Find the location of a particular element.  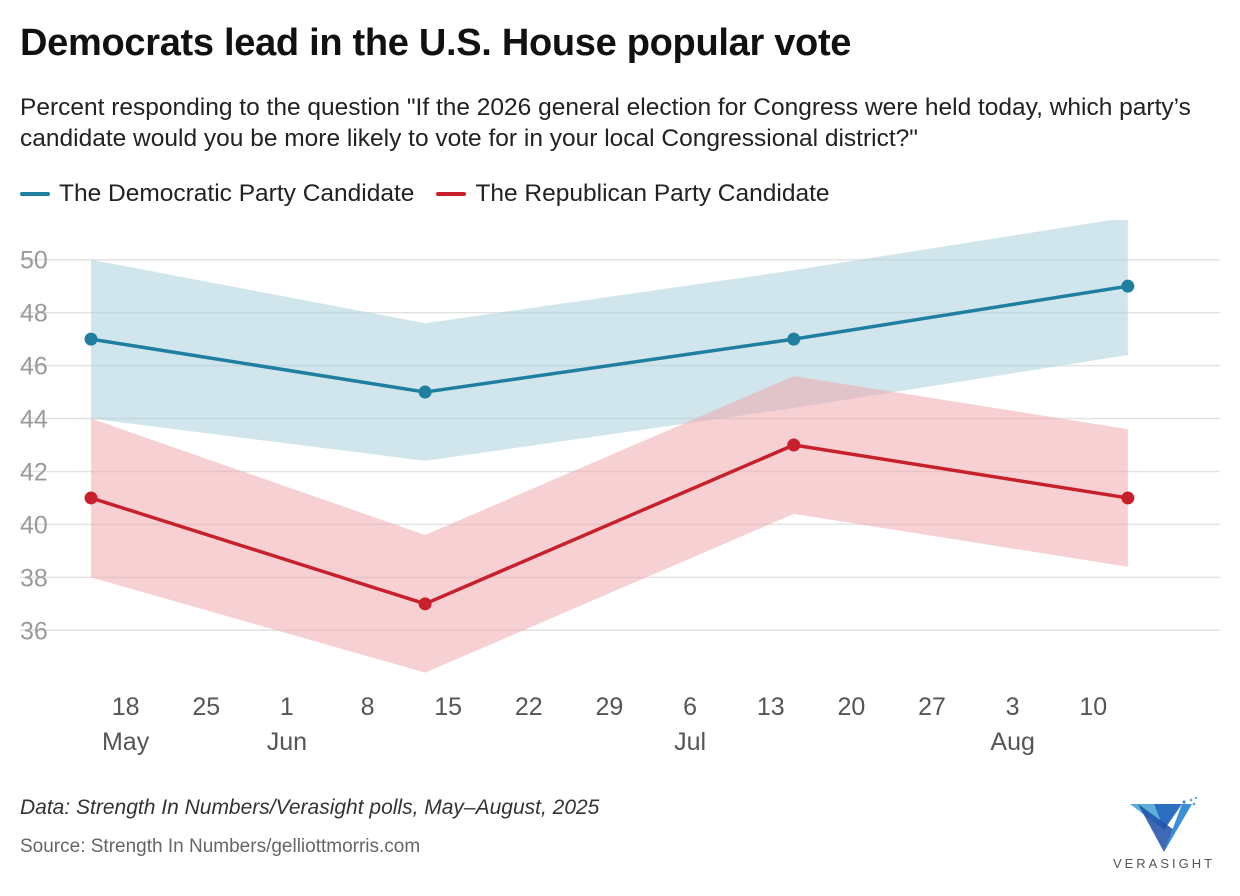

y-tick-label: 42 is located at coordinates (34, 472).